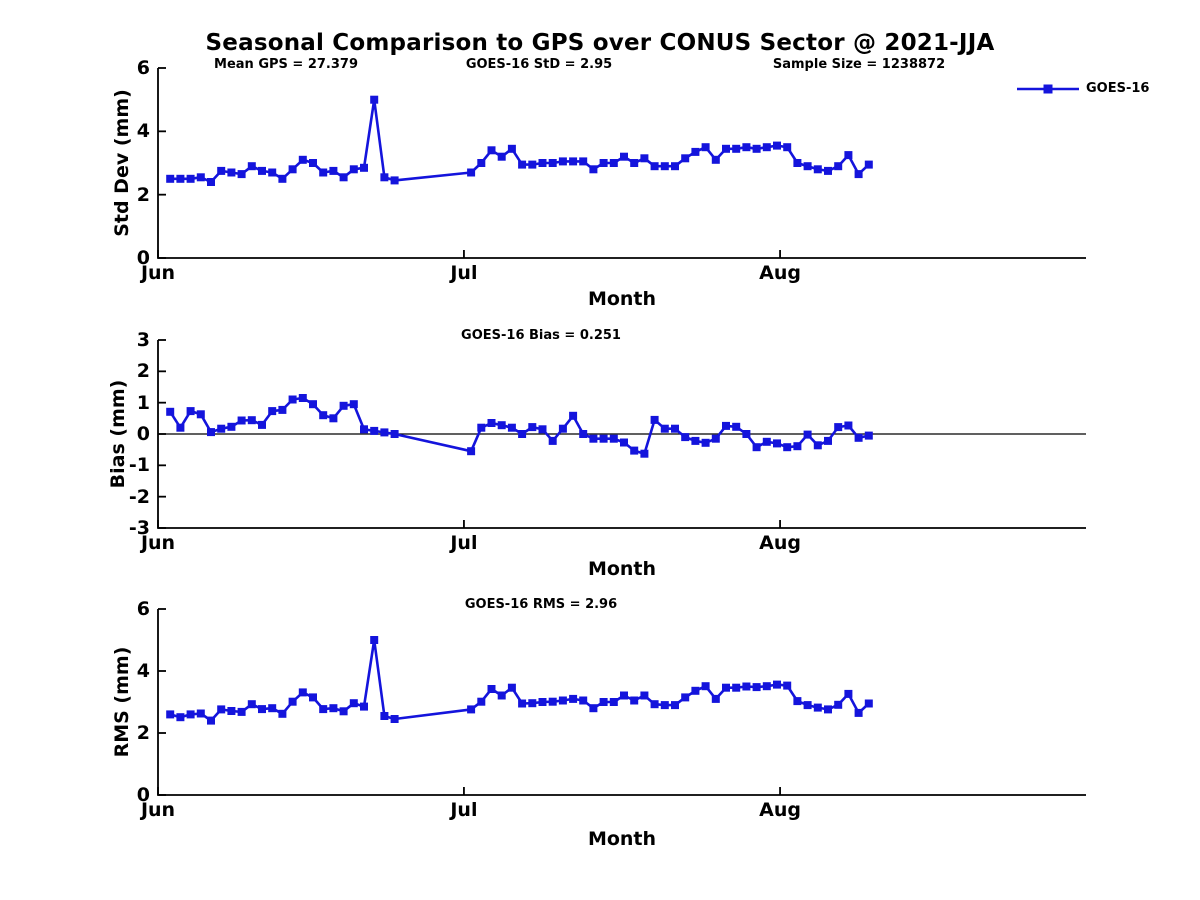 Image resolution: width=1200 pixels, height=900 pixels. Describe the element at coordinates (122, 163) in the screenshot. I see `y-axis-title-stddev: Std Dev (mm)` at that location.